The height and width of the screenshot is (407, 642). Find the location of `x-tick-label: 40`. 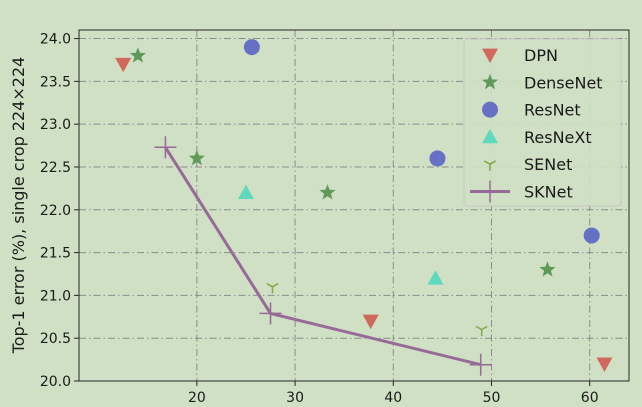

x-tick-label: 40 is located at coordinates (393, 398).